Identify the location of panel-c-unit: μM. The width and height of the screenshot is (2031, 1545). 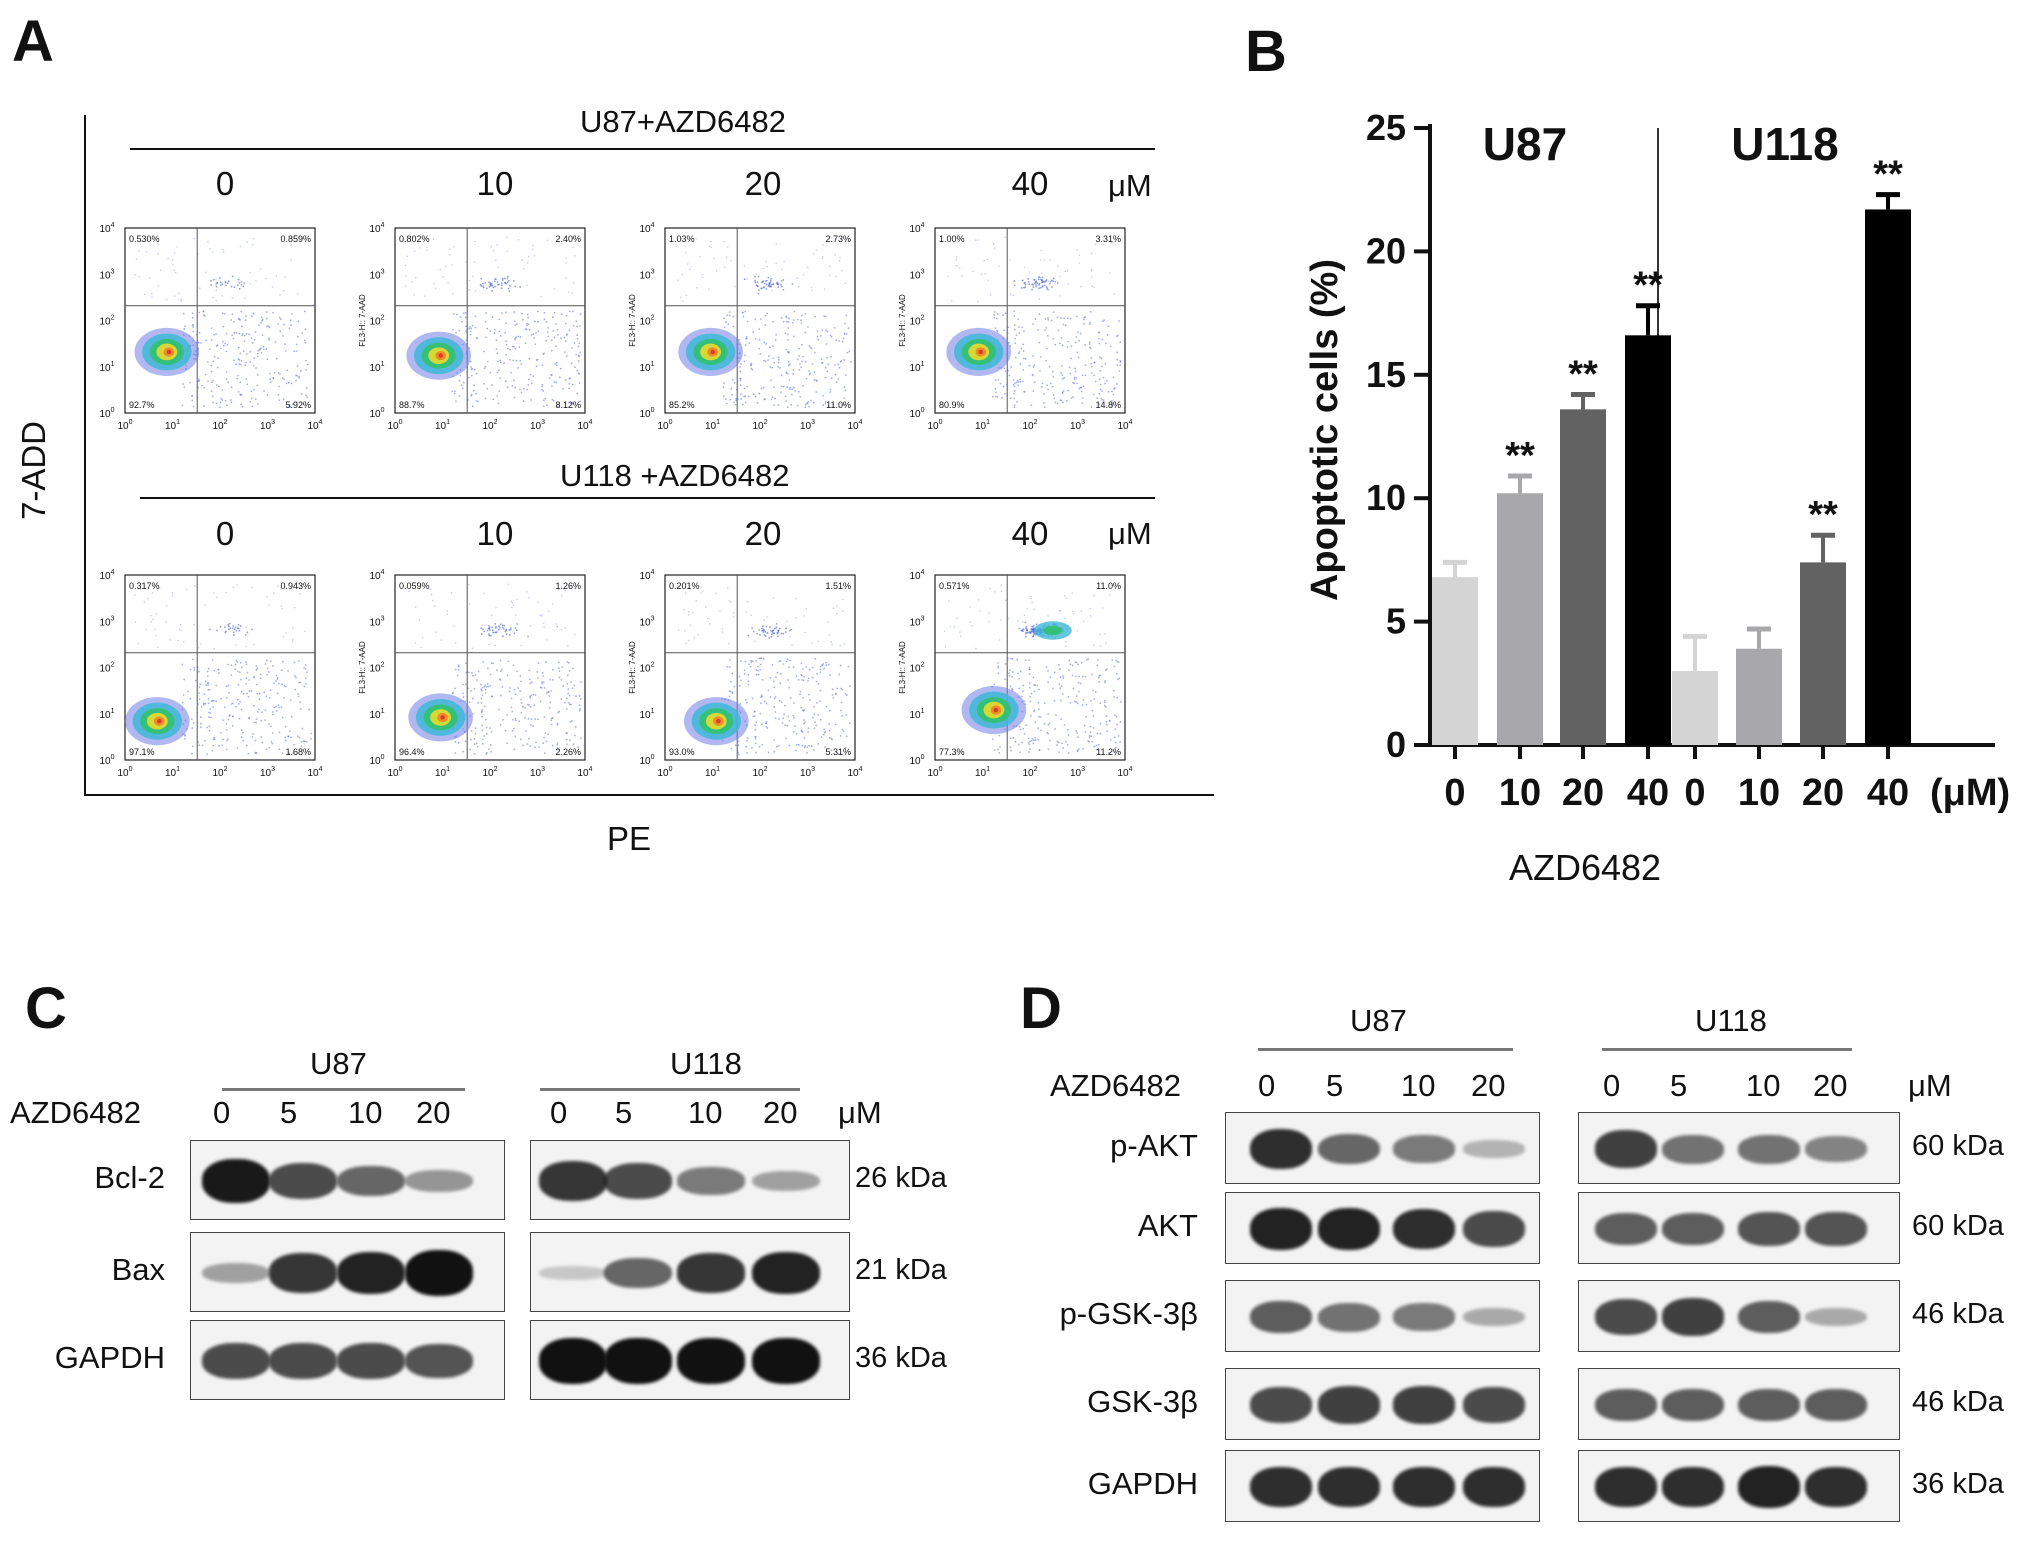
(860, 1112).